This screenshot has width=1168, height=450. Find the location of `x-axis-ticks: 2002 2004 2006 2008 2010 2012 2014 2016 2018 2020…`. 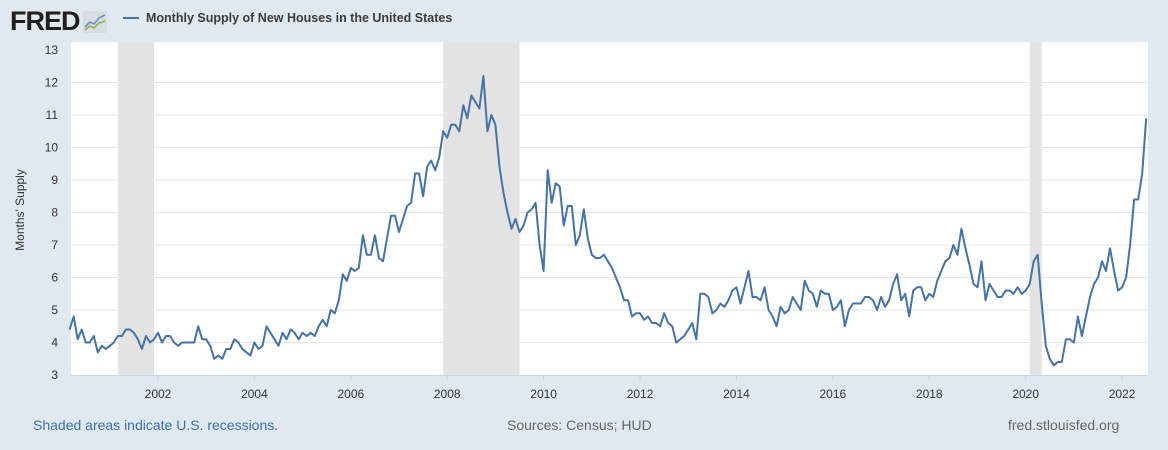

x-axis-ticks: 2002 2004 2006 2008 2010 2012 2014 2016 2018 2020… is located at coordinates (640, 388).